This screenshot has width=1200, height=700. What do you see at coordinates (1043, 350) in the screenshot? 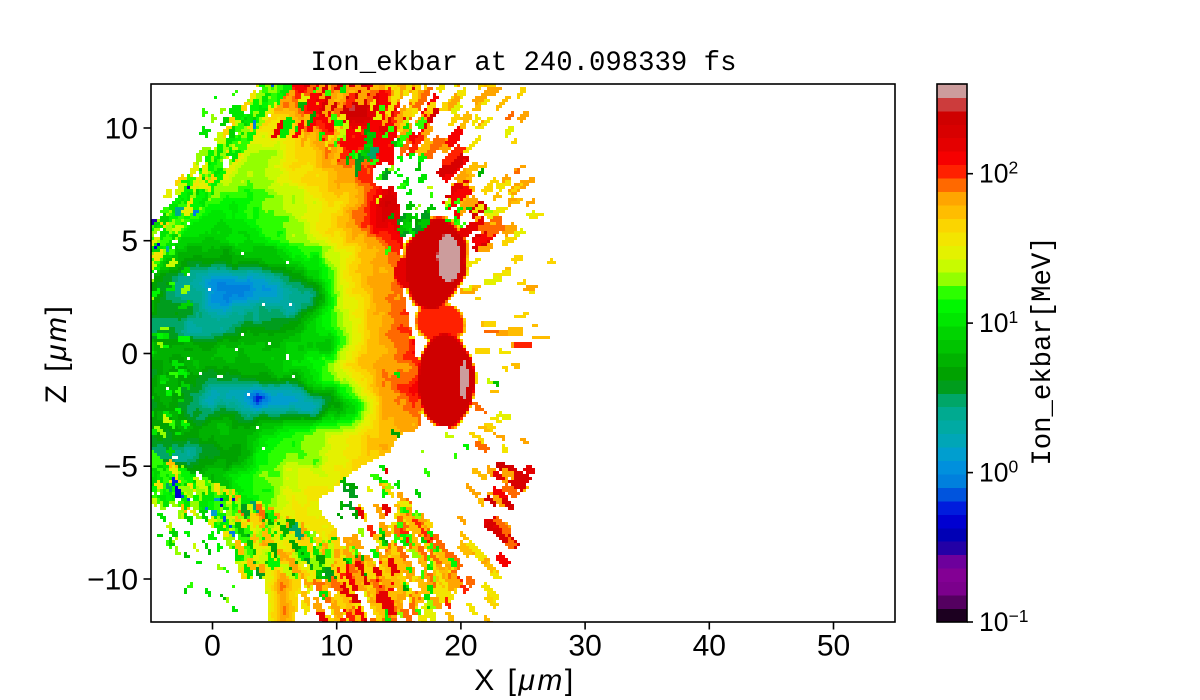
I see `svg-text: Ion_ekbar[MeV]` at bounding box center [1043, 350].